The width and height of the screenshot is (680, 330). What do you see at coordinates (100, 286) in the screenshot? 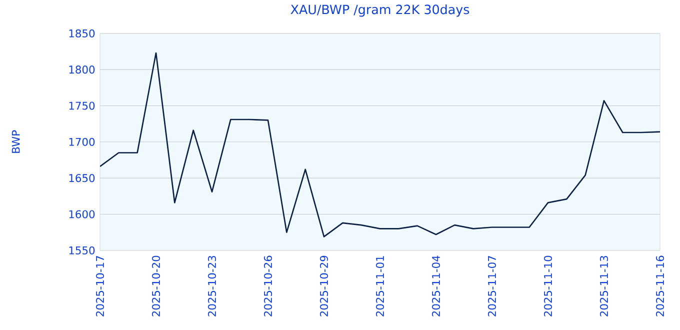
I see `x-tick-label: 2025-10-17` at bounding box center [100, 286].